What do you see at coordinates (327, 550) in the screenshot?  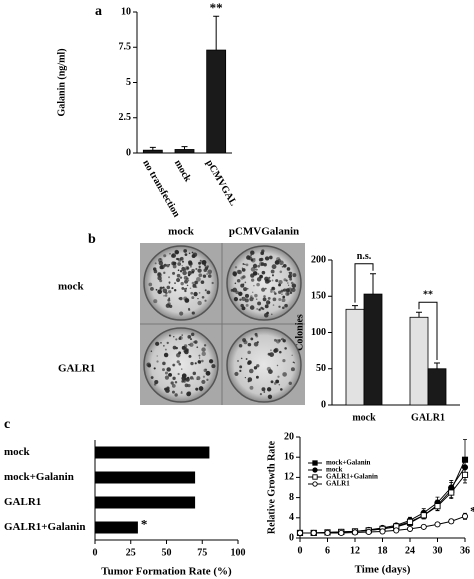 I see `x-tick-label: 6` at bounding box center [327, 550].